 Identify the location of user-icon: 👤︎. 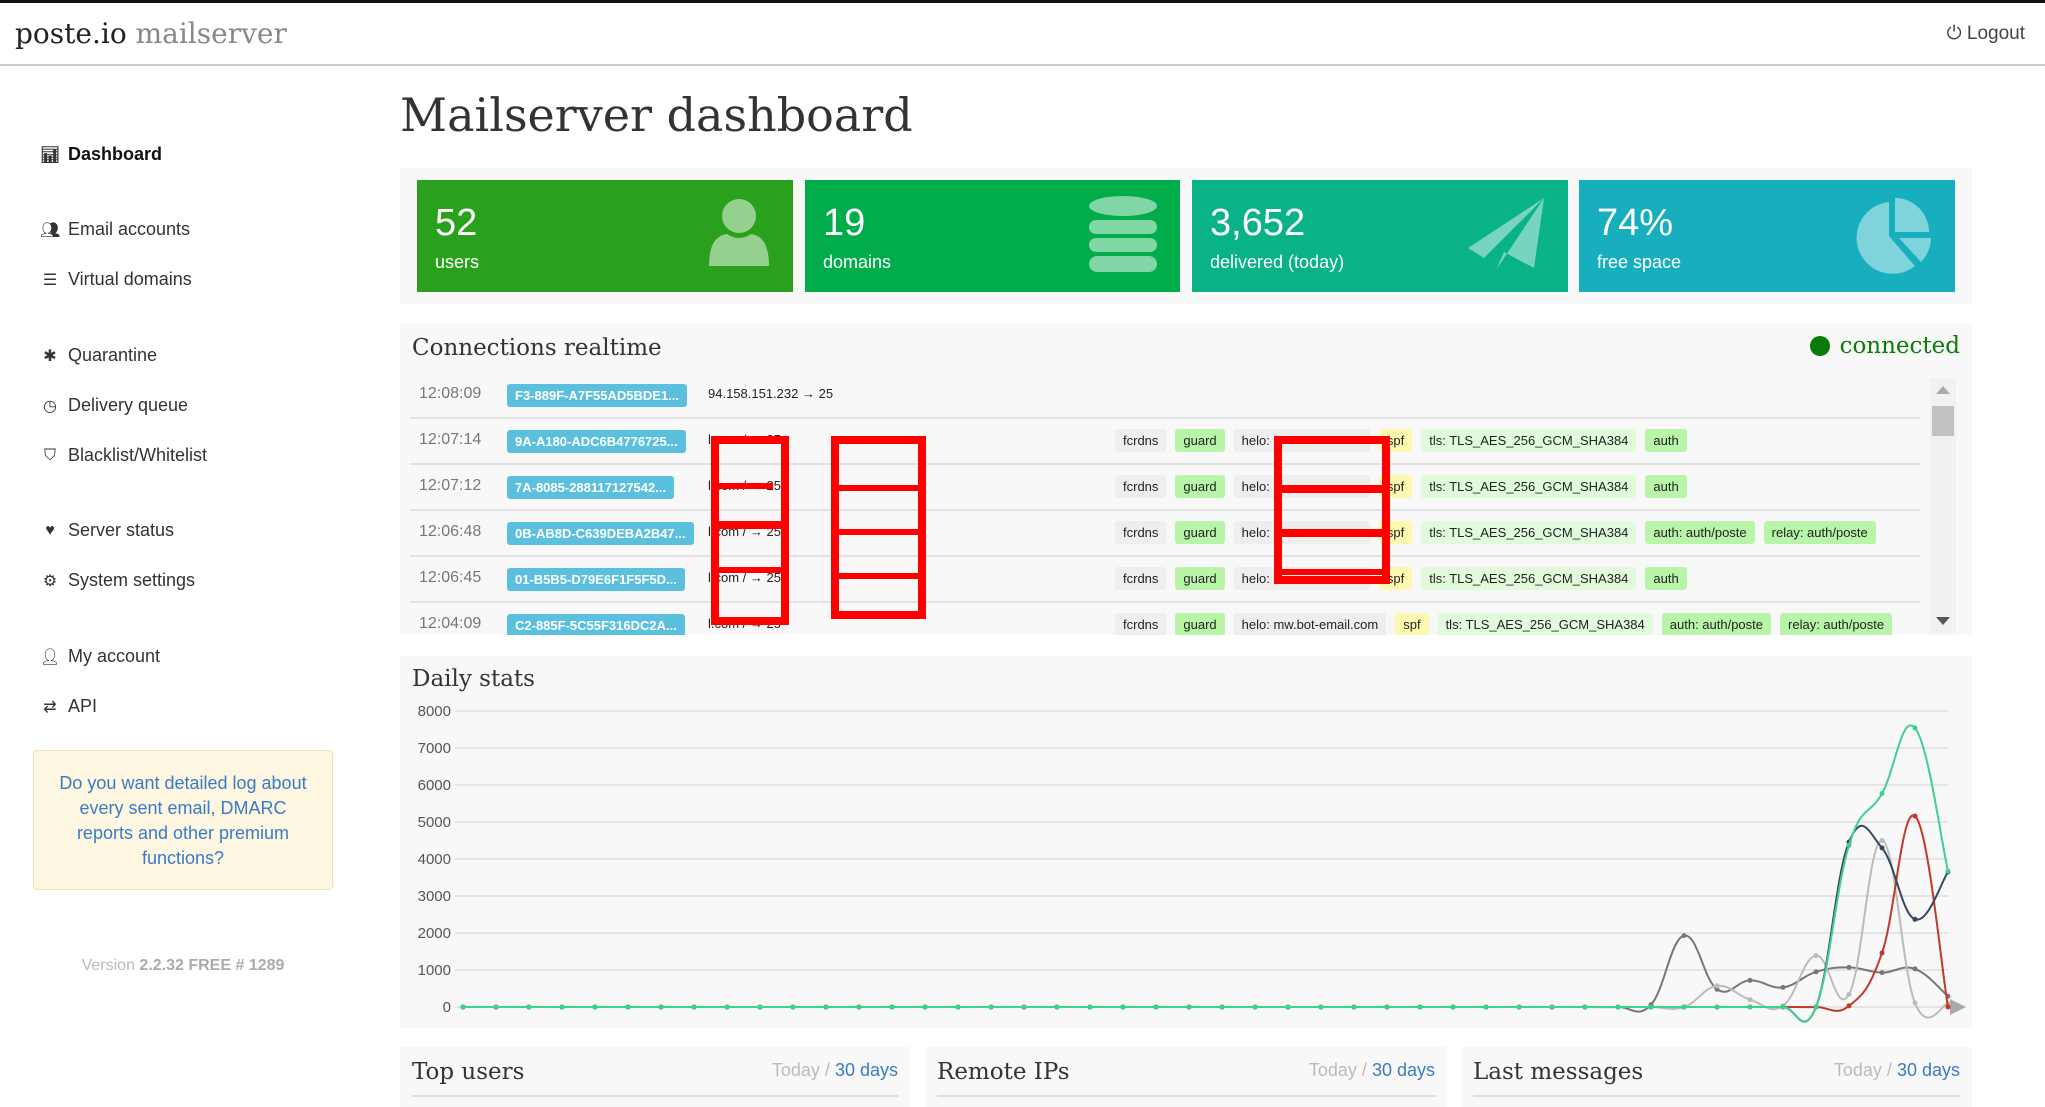
(50, 657).